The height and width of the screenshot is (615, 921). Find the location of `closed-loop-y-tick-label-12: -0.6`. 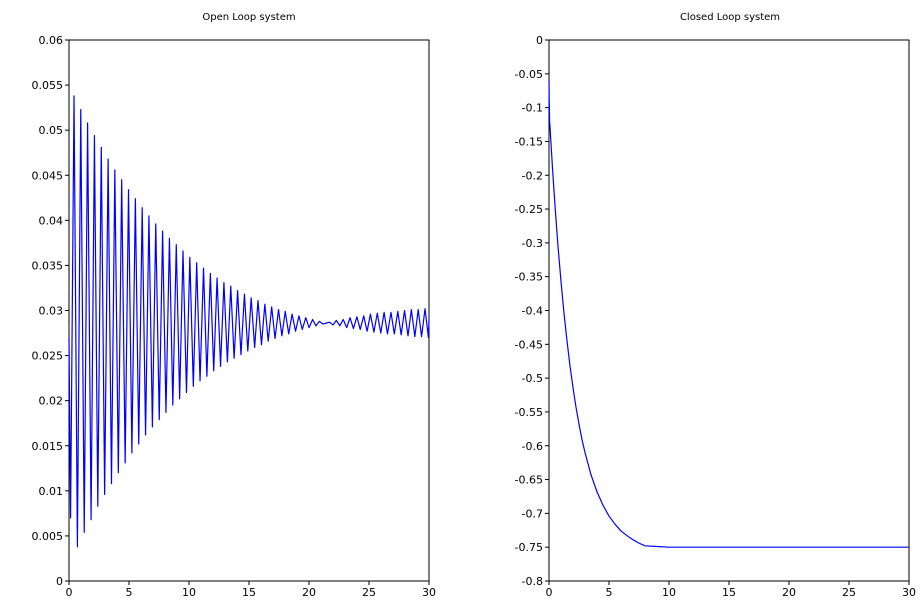

closed-loop-y-tick-label-12: -0.6 is located at coordinates (532, 446).